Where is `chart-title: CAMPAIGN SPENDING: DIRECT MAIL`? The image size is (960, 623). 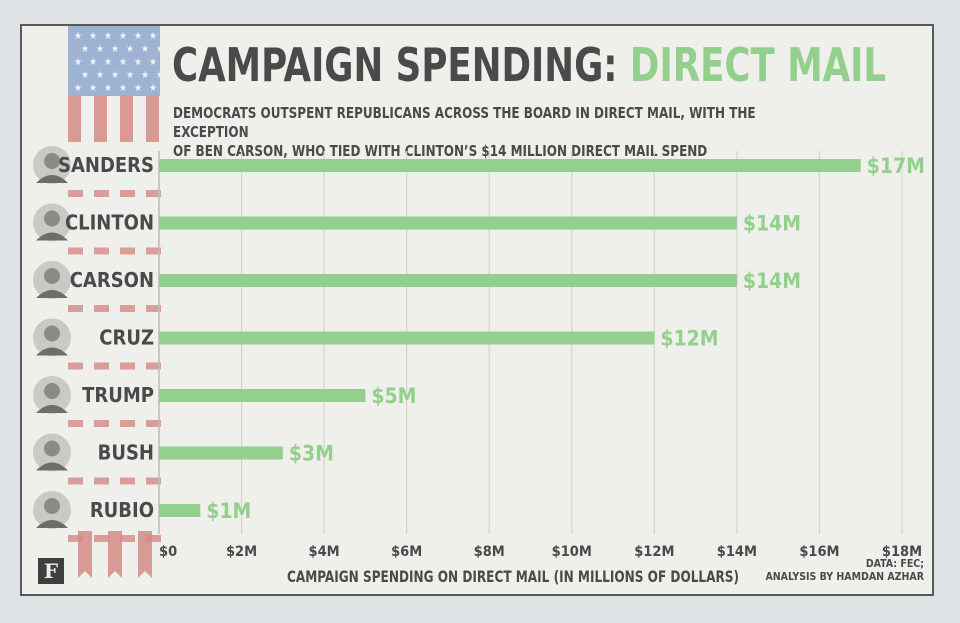 chart-title: CAMPAIGN SPENDING: DIRECT MAIL is located at coordinates (529, 65).